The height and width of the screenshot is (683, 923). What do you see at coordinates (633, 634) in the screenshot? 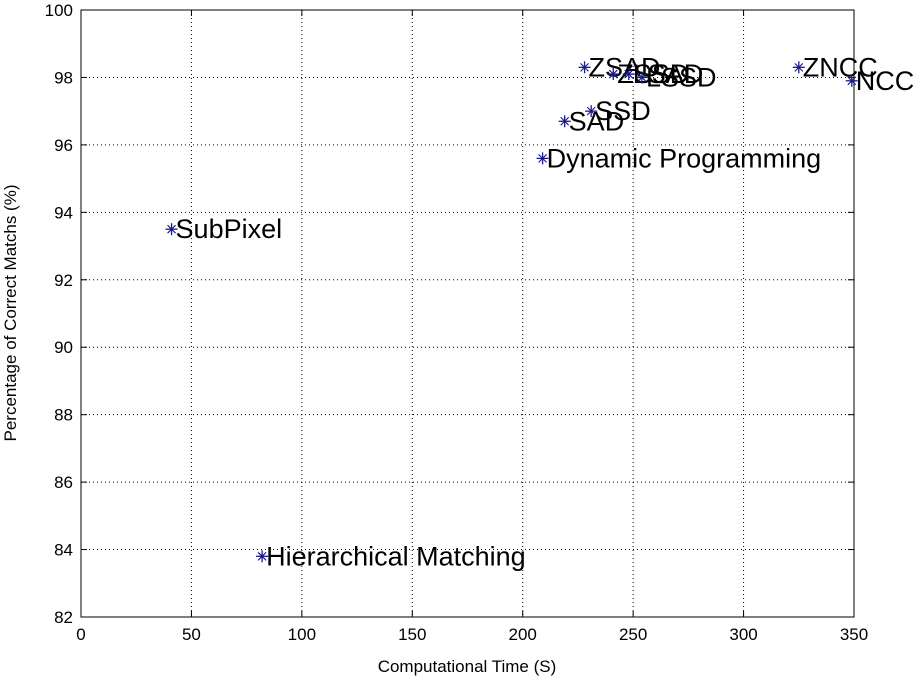
I see `x-tick-label: 250` at bounding box center [633, 634].